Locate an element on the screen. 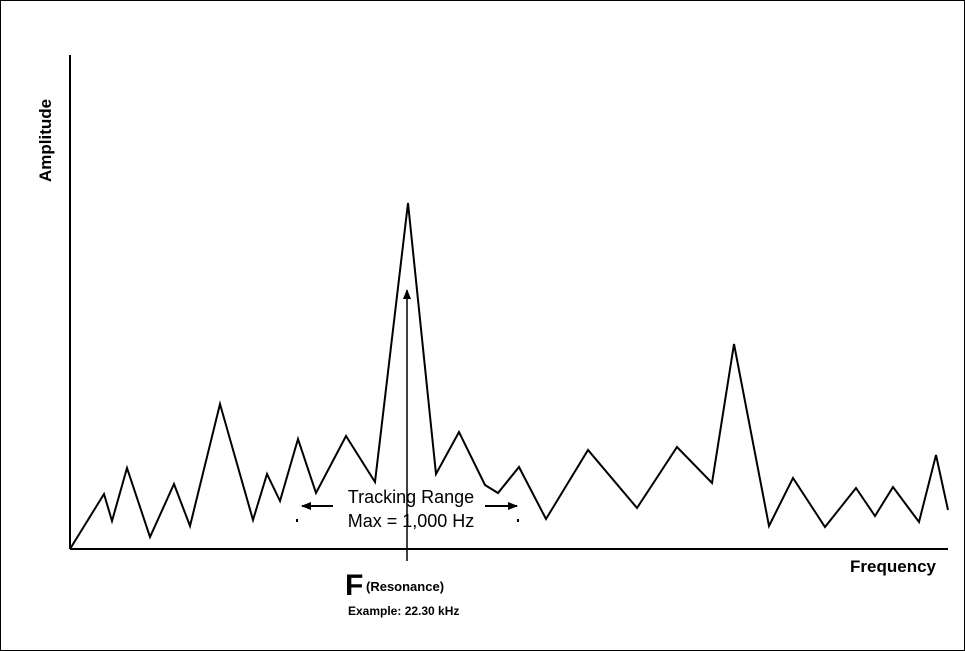 Image resolution: width=965 pixels, height=651 pixels. y-axis-label: Amplitude is located at coordinates (45, 140).